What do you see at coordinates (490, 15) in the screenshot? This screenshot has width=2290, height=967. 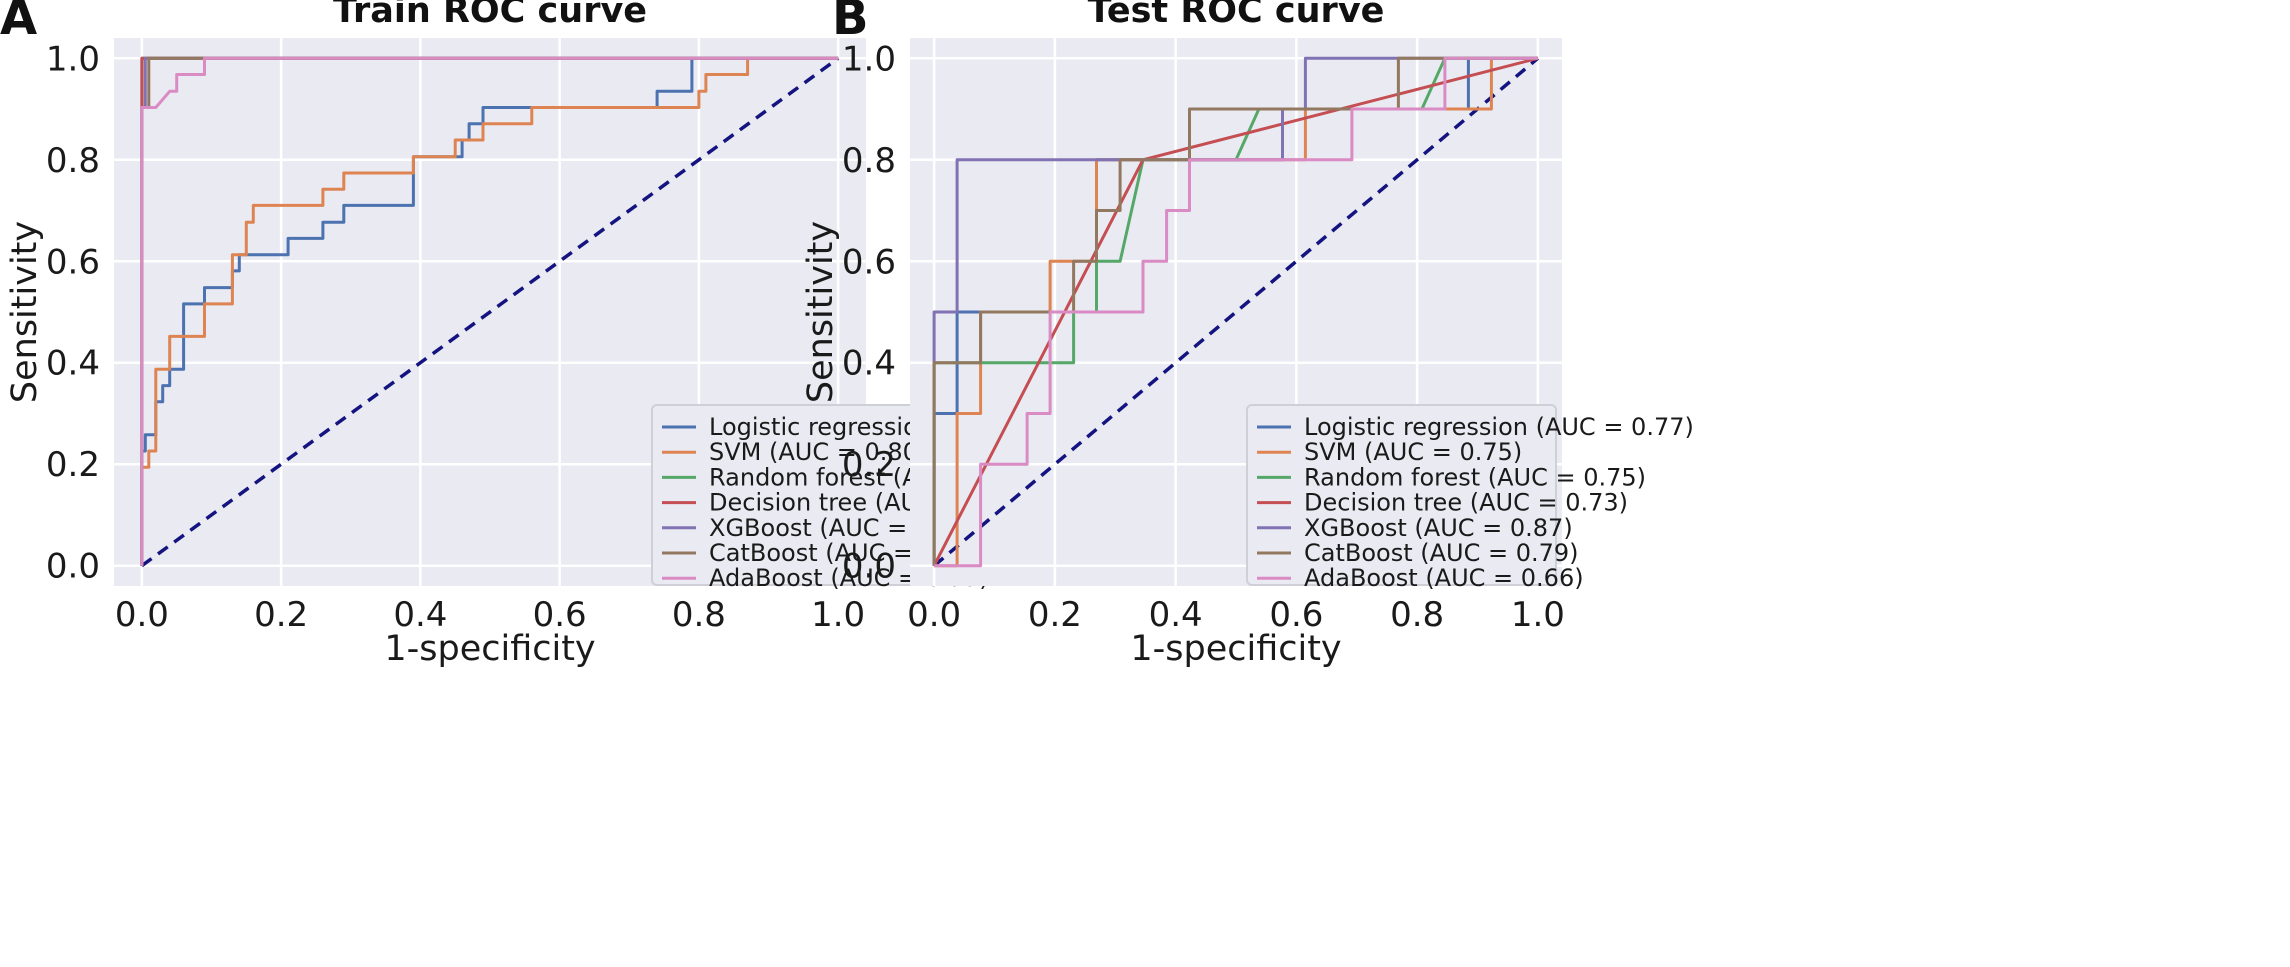 I see `chart-title: Train ROC curve` at bounding box center [490, 15].